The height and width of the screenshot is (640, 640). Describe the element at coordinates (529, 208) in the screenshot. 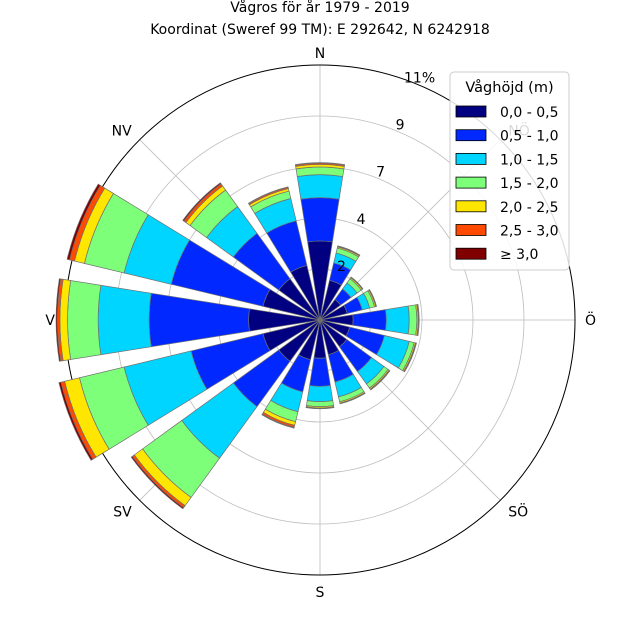

I see `legend-label-4: 2,0 - 2,5` at that location.